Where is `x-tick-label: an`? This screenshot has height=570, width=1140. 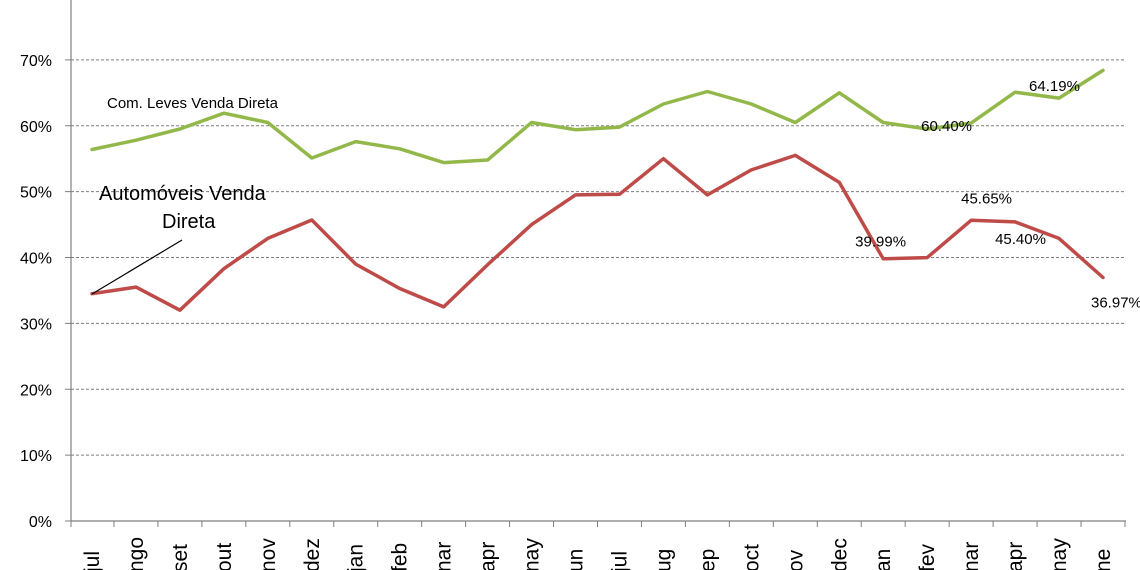
x-tick-label: an is located at coordinates (883, 559).